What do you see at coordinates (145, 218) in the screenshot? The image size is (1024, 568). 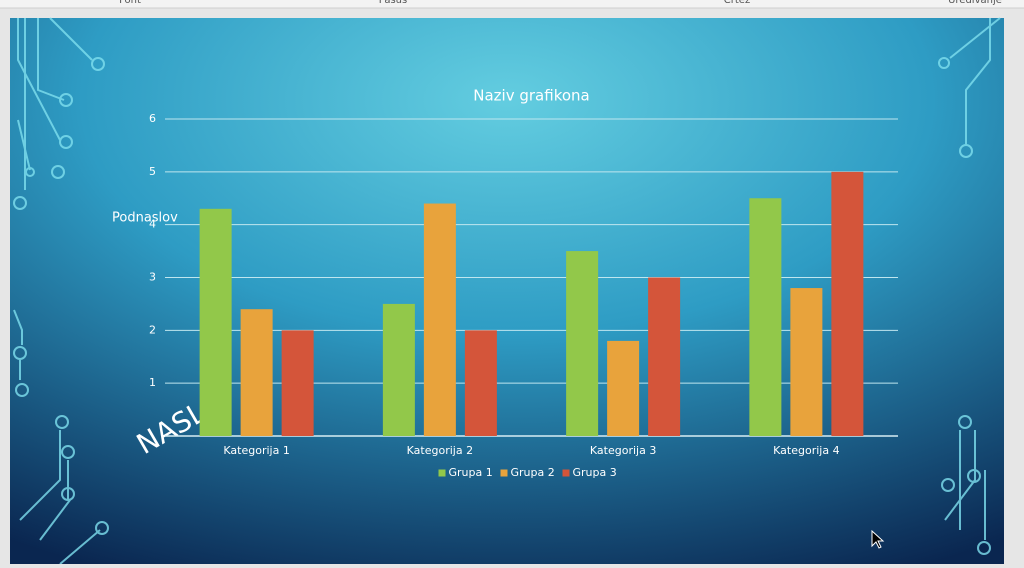 I see `slide-subtitle: Podnaslov` at bounding box center [145, 218].